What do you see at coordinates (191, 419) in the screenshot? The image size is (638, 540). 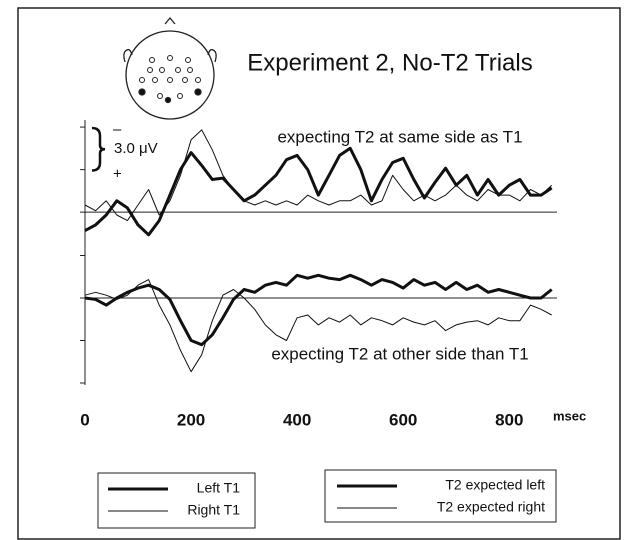 I see `x-tick-label: 200` at bounding box center [191, 419].